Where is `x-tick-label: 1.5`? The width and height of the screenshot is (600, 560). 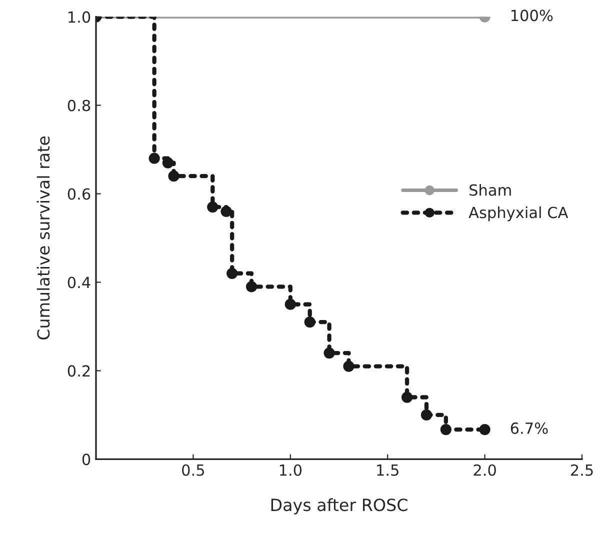 x-tick-label: 1.5 is located at coordinates (387, 470).